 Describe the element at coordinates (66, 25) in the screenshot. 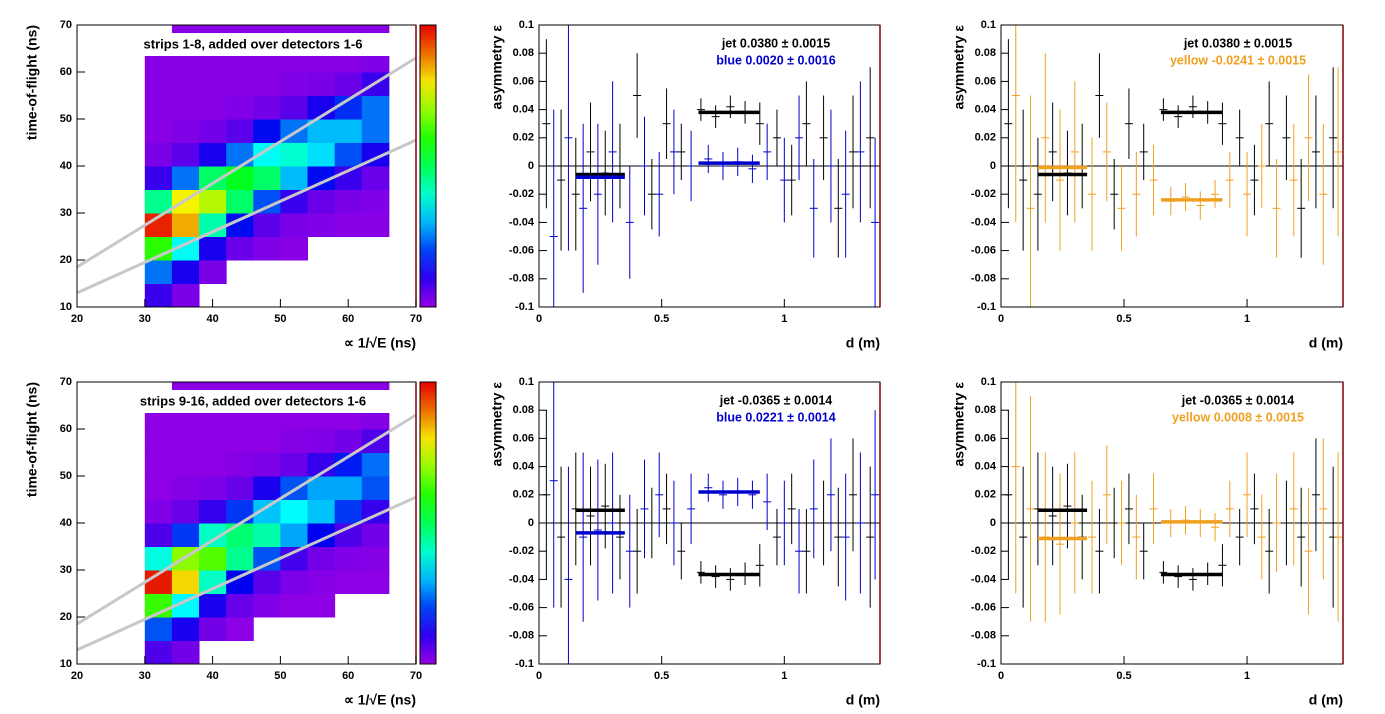

I see `y-tick-label: 70` at that location.